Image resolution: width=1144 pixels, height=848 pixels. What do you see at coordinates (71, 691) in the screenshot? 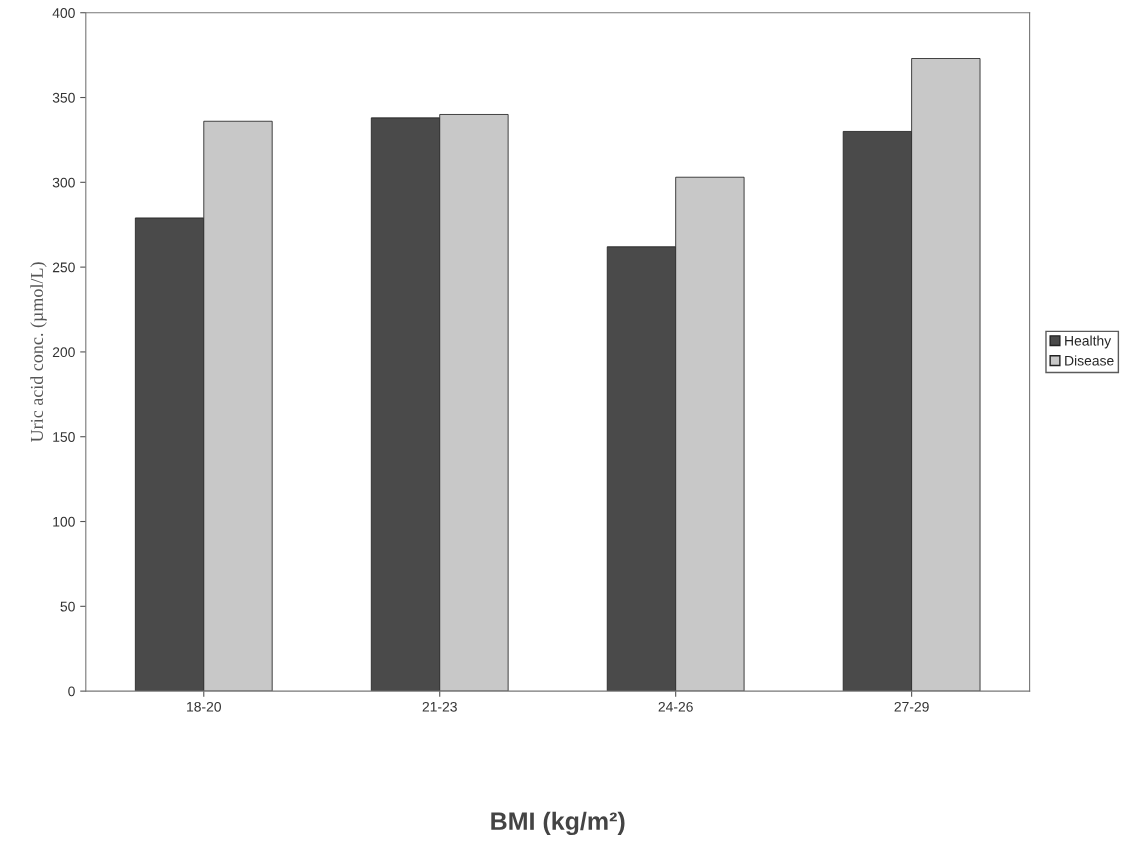
I see `y-tick-label: 0` at bounding box center [71, 691].